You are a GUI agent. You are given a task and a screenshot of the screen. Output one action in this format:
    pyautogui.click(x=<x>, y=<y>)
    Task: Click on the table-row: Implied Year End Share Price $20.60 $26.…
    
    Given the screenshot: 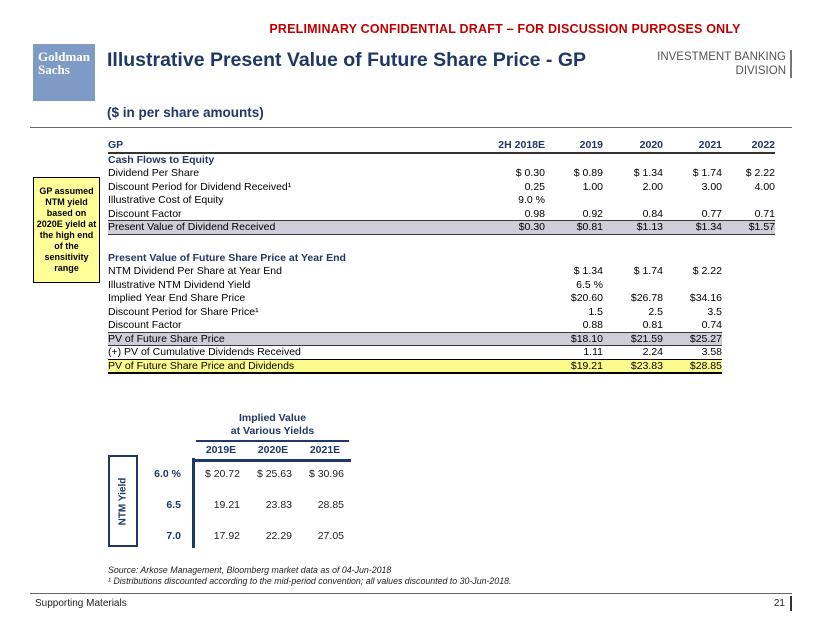 What is the action you would take?
    pyautogui.click(x=415, y=298)
    